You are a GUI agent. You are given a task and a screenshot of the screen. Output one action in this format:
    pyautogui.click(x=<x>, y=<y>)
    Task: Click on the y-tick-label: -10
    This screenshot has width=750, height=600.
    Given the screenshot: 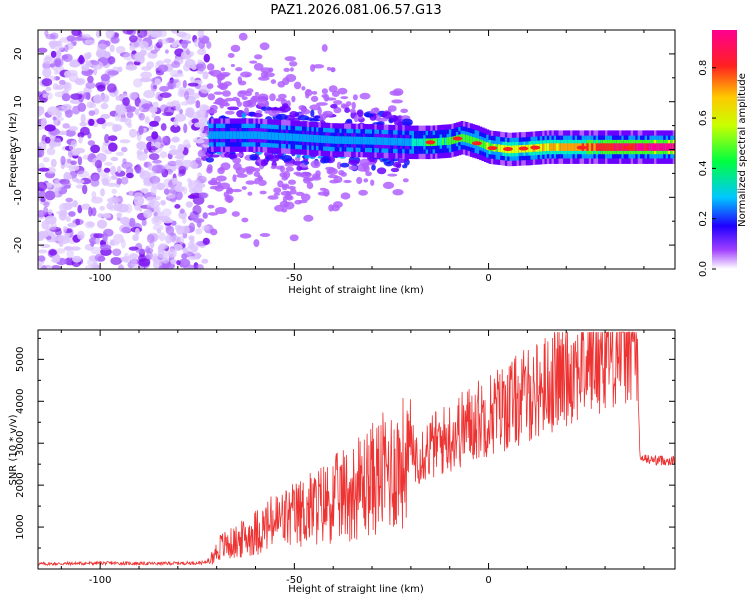 What is the action you would take?
    pyautogui.click(x=18, y=197)
    